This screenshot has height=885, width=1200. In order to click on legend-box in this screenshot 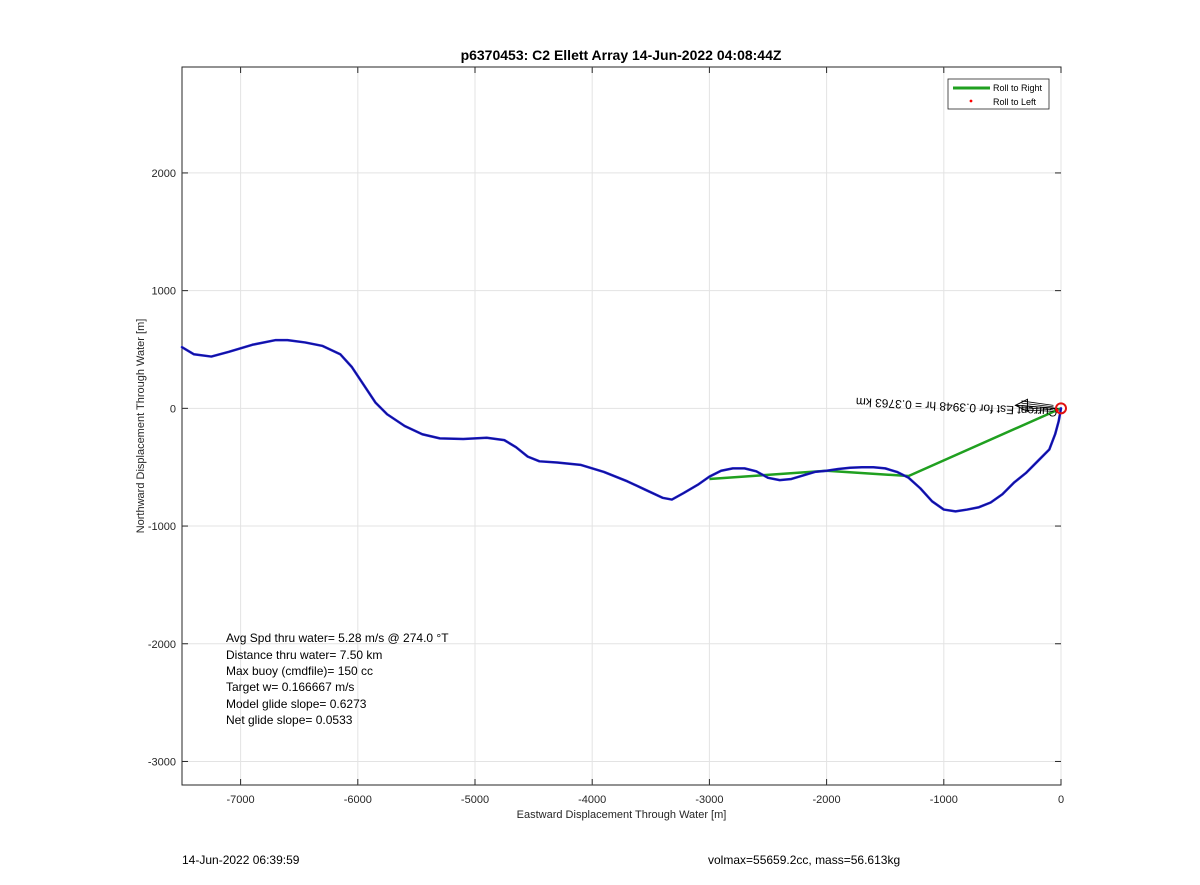, I will do `click(998, 94)`.